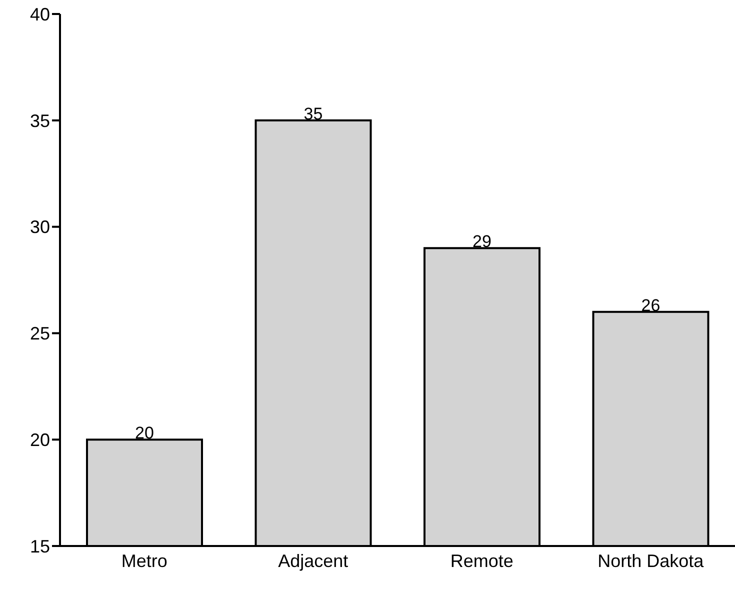 The height and width of the screenshot is (596, 735). I want to click on data-label: 29, so click(482, 242).